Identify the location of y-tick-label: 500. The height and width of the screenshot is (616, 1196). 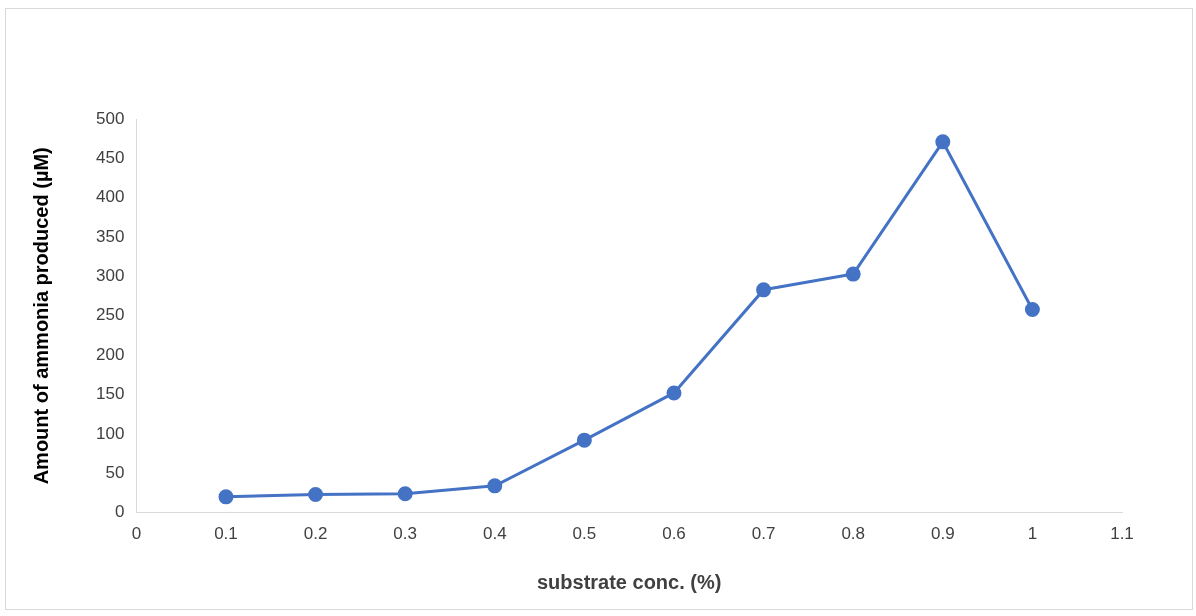
(110, 118).